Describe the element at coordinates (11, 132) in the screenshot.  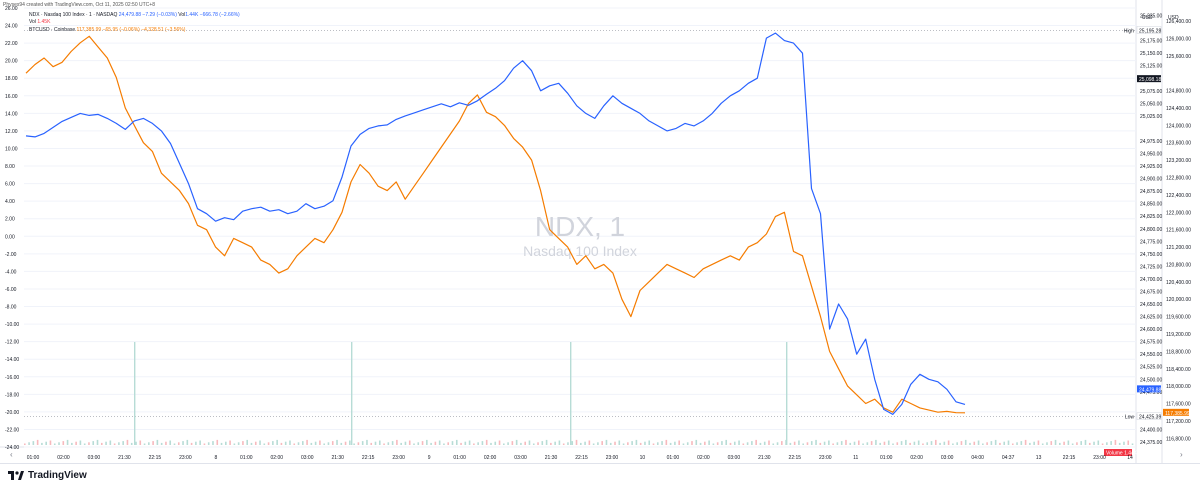
I see `left-axis-tick: 12.00` at that location.